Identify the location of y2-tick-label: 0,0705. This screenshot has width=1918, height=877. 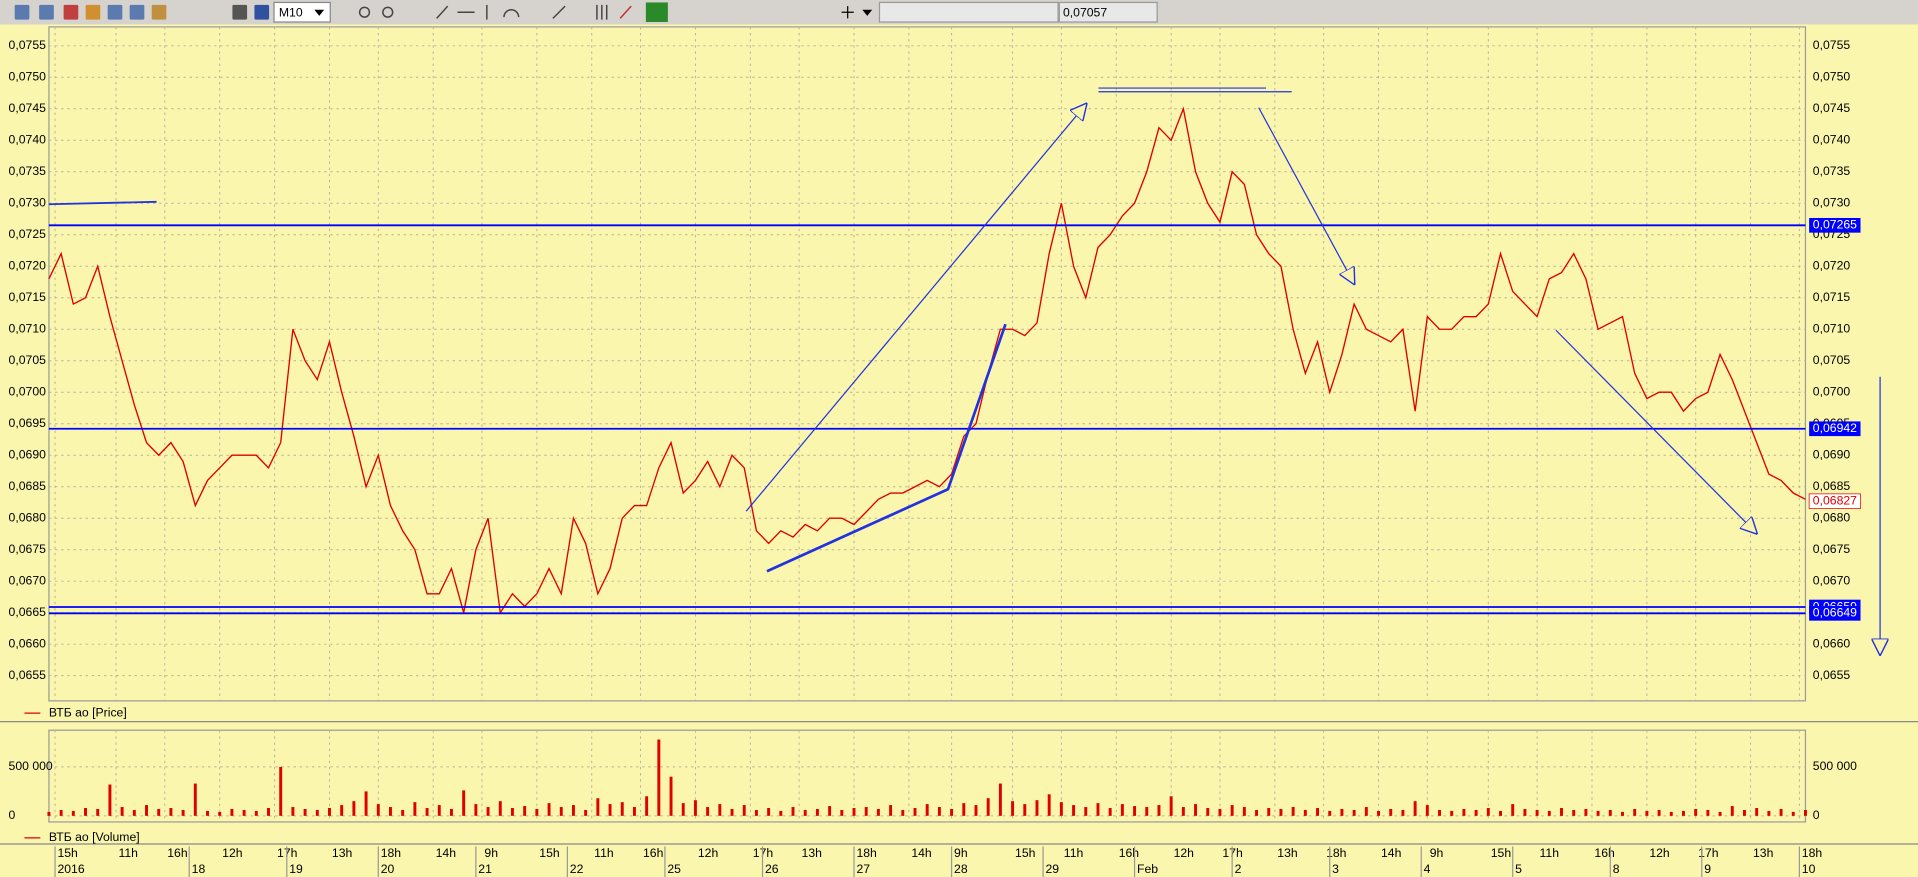
(1832, 360).